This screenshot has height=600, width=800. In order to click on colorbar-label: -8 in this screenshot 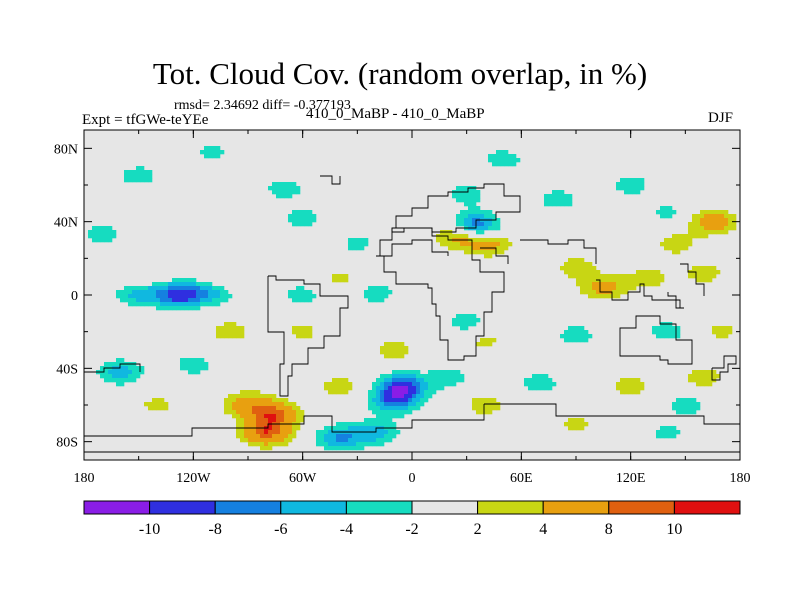, I will do `click(215, 529)`.